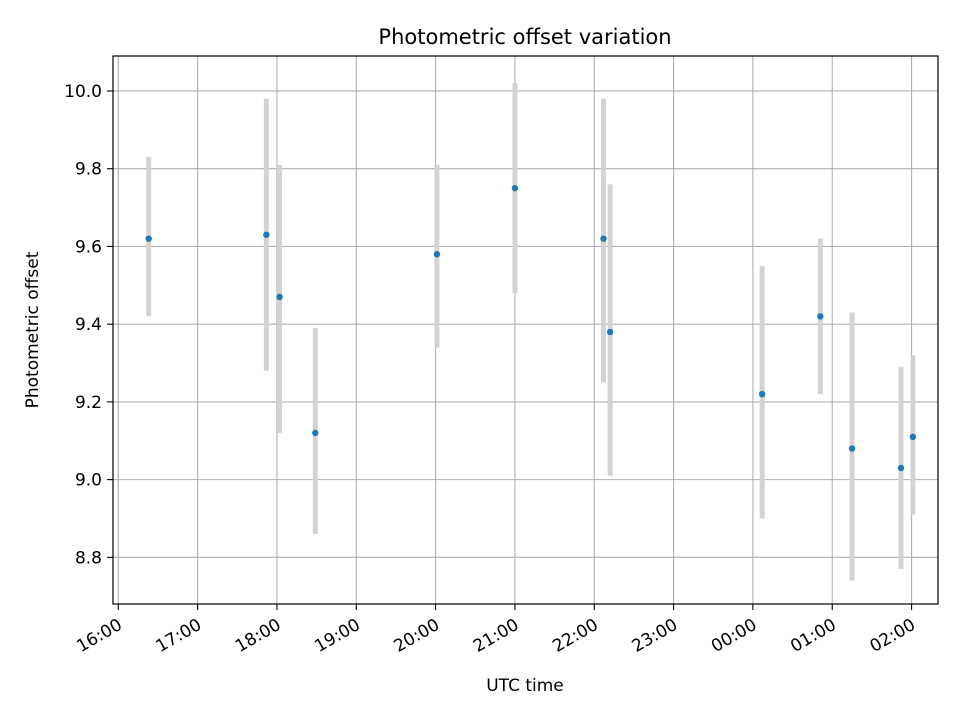  I want to click on y-tick-label: 9.4, so click(88, 325).